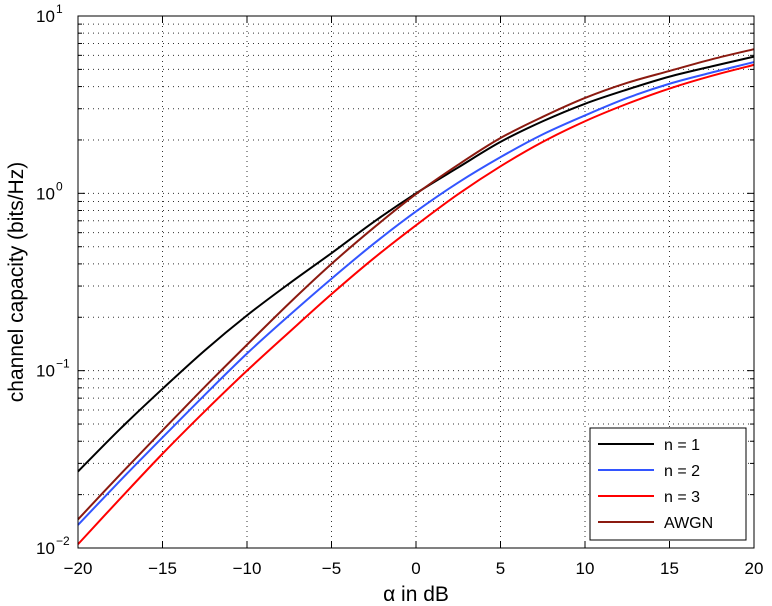 The width and height of the screenshot is (772, 606). I want to click on x-tick-labels: −20 −15 −10 −5 0 5 10 15 20, so click(414, 568).